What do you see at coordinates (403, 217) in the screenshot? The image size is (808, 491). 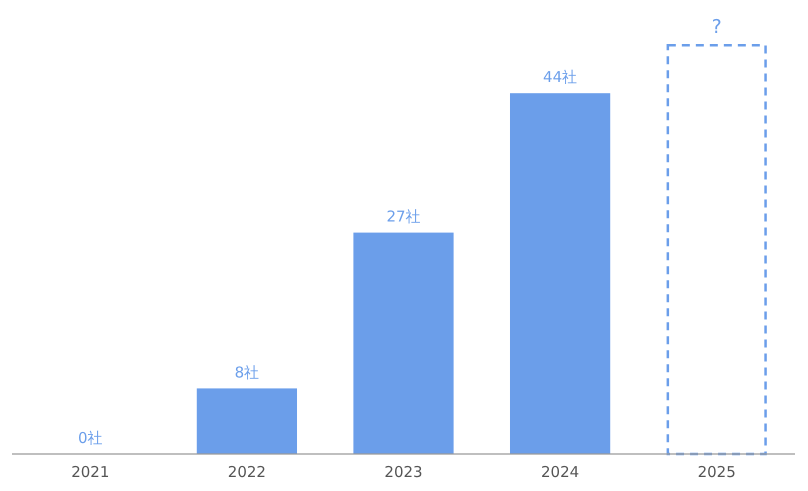 I see `data-label: 27社` at bounding box center [403, 217].